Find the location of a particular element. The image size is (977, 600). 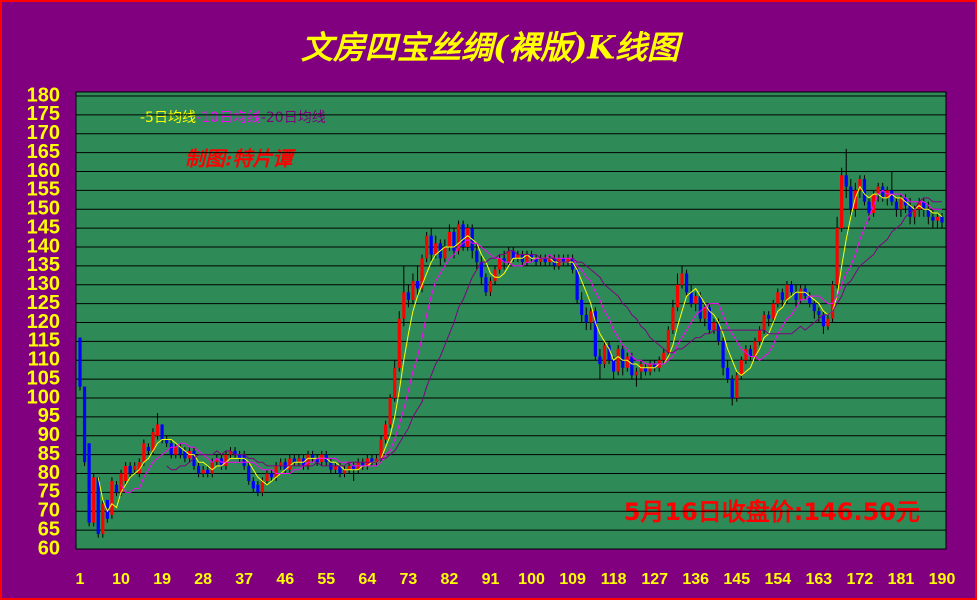

legend-item: -20日均线 is located at coordinates (293, 118).